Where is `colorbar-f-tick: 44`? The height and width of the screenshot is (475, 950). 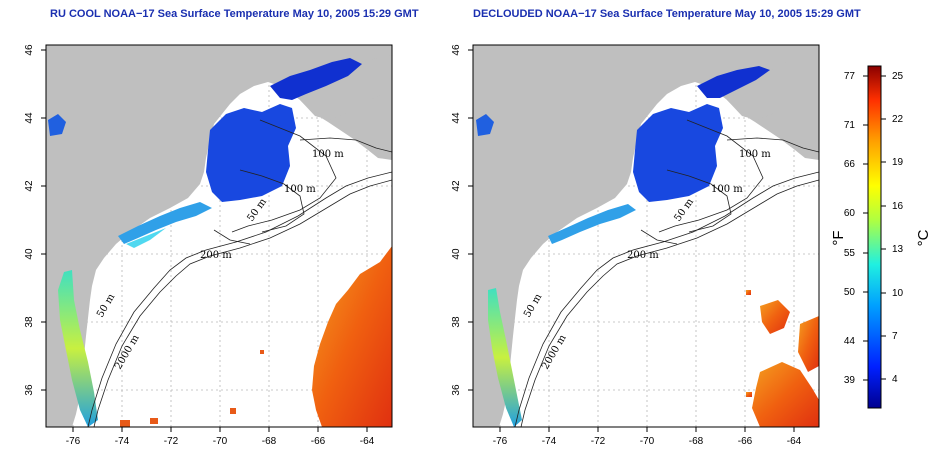 colorbar-f-tick: 44 is located at coordinates (850, 341).